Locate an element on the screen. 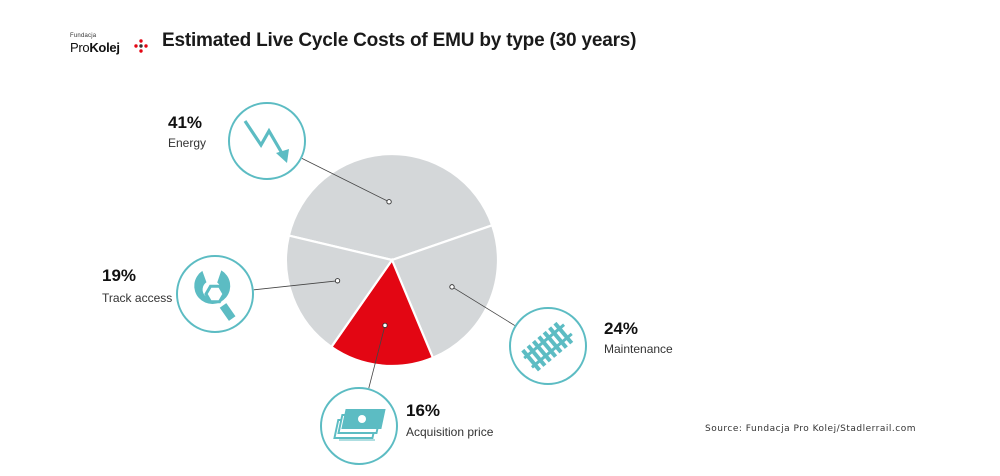 The image size is (1000, 476). wrench-nut-icon is located at coordinates (215, 294).